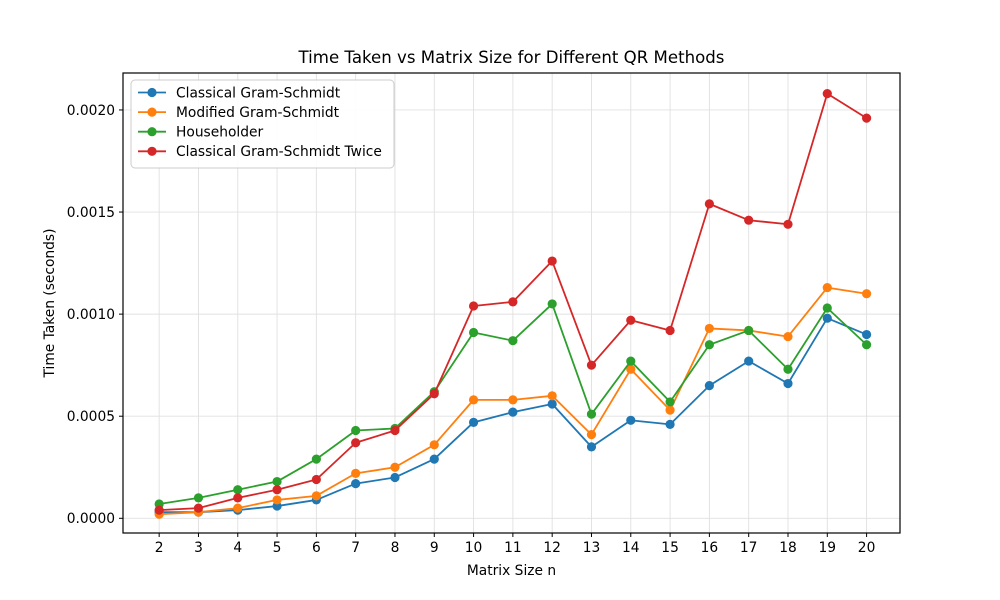  Describe the element at coordinates (260, 152) in the screenshot. I see `legend-item-classical-gram-schmidt-twice: Classical Gram-Schmidt Twice` at that location.